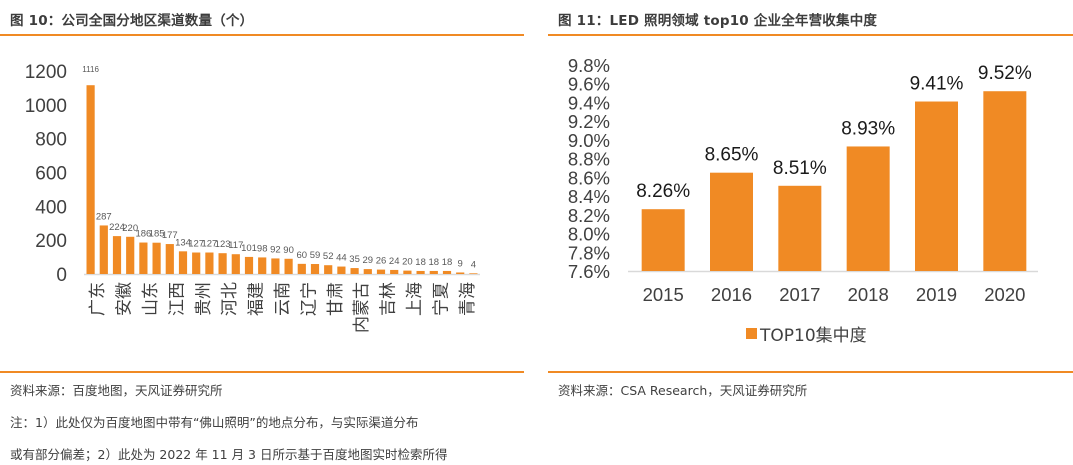  I want to click on y-tick-label: 9.0%, so click(589, 140).